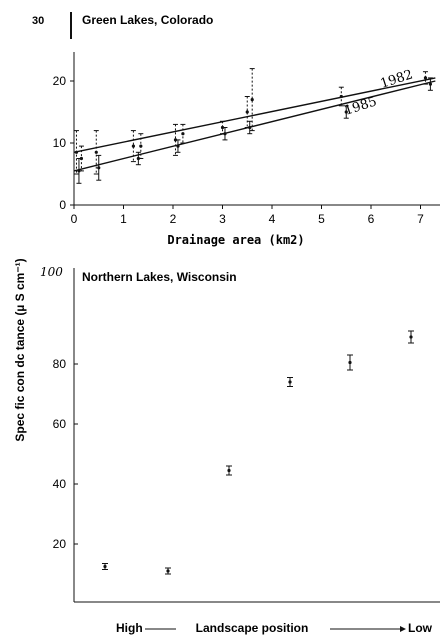 The width and height of the screenshot is (443, 636). I want to click on top-panel-plot-area, so click(254, 126).